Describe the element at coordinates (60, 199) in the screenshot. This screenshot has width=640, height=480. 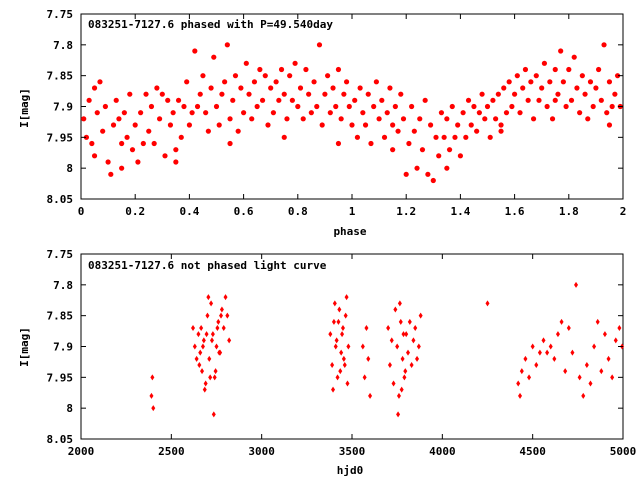
I see `y-tick-label: 8.05` at that location.